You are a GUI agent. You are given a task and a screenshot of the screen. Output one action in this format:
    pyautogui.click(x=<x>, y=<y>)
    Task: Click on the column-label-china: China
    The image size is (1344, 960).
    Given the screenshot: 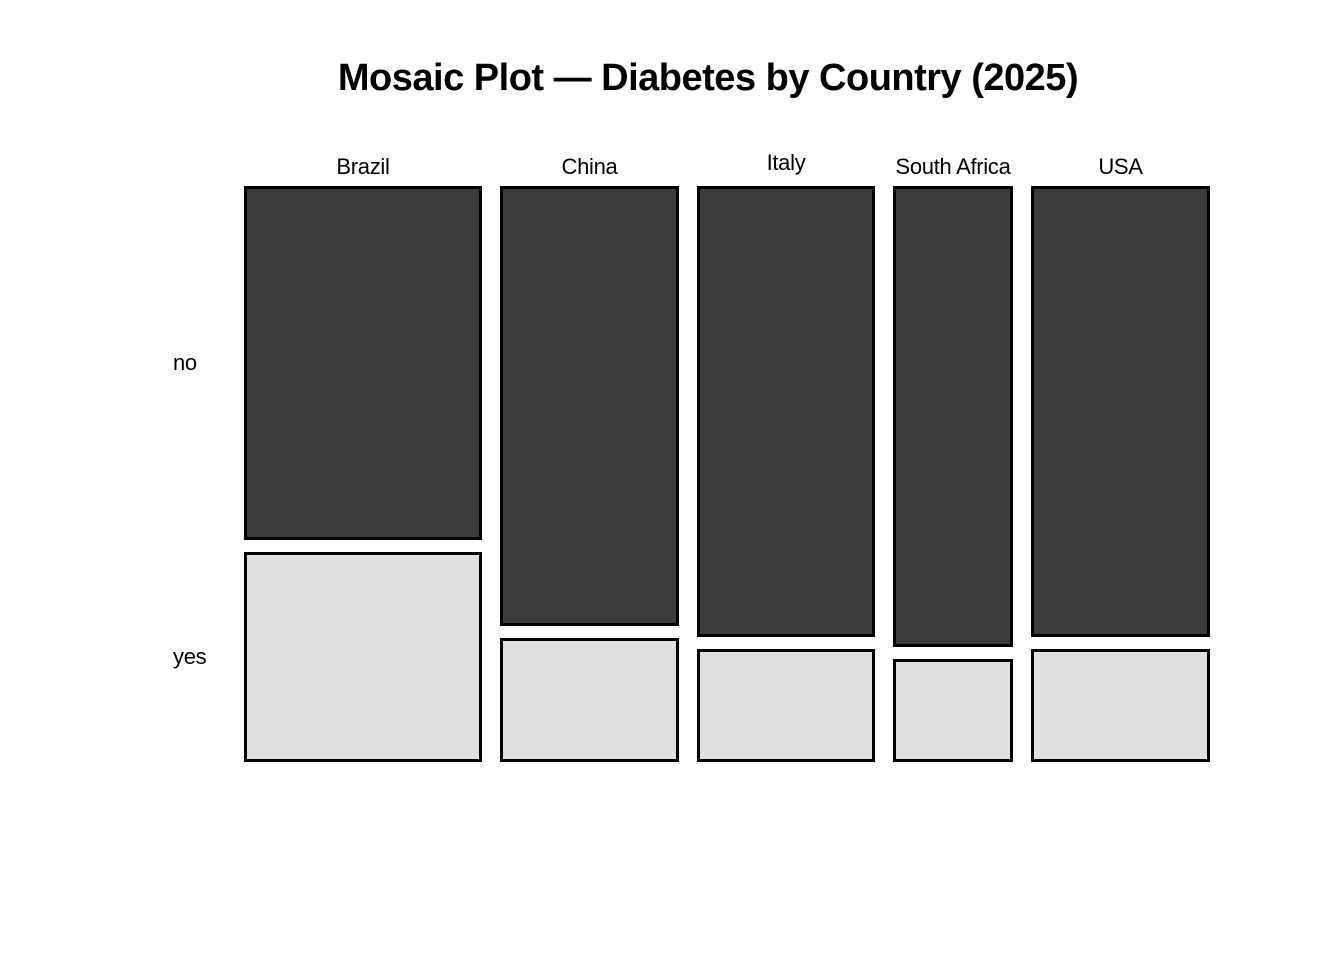 What is the action you would take?
    pyautogui.click(x=589, y=166)
    